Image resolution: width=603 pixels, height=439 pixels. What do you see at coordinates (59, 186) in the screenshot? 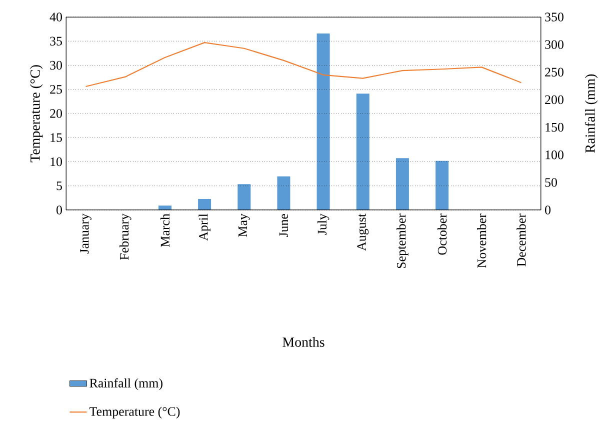
I see `y-tick-label: 5` at bounding box center [59, 186].